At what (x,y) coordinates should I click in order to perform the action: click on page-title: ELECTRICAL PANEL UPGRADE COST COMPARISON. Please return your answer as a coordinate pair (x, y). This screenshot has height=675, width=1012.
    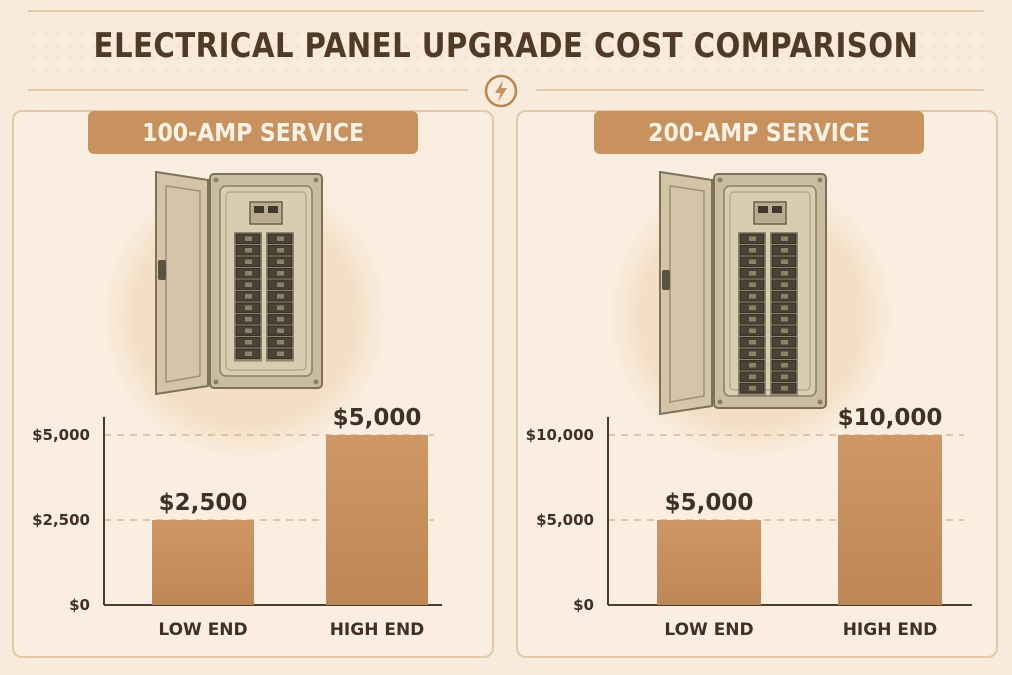
    Looking at the image, I should click on (506, 46).